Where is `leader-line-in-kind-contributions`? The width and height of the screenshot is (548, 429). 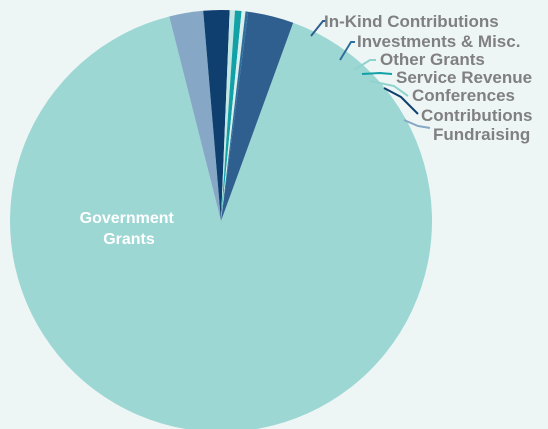 leader-line-in-kind-contributions is located at coordinates (318, 28).